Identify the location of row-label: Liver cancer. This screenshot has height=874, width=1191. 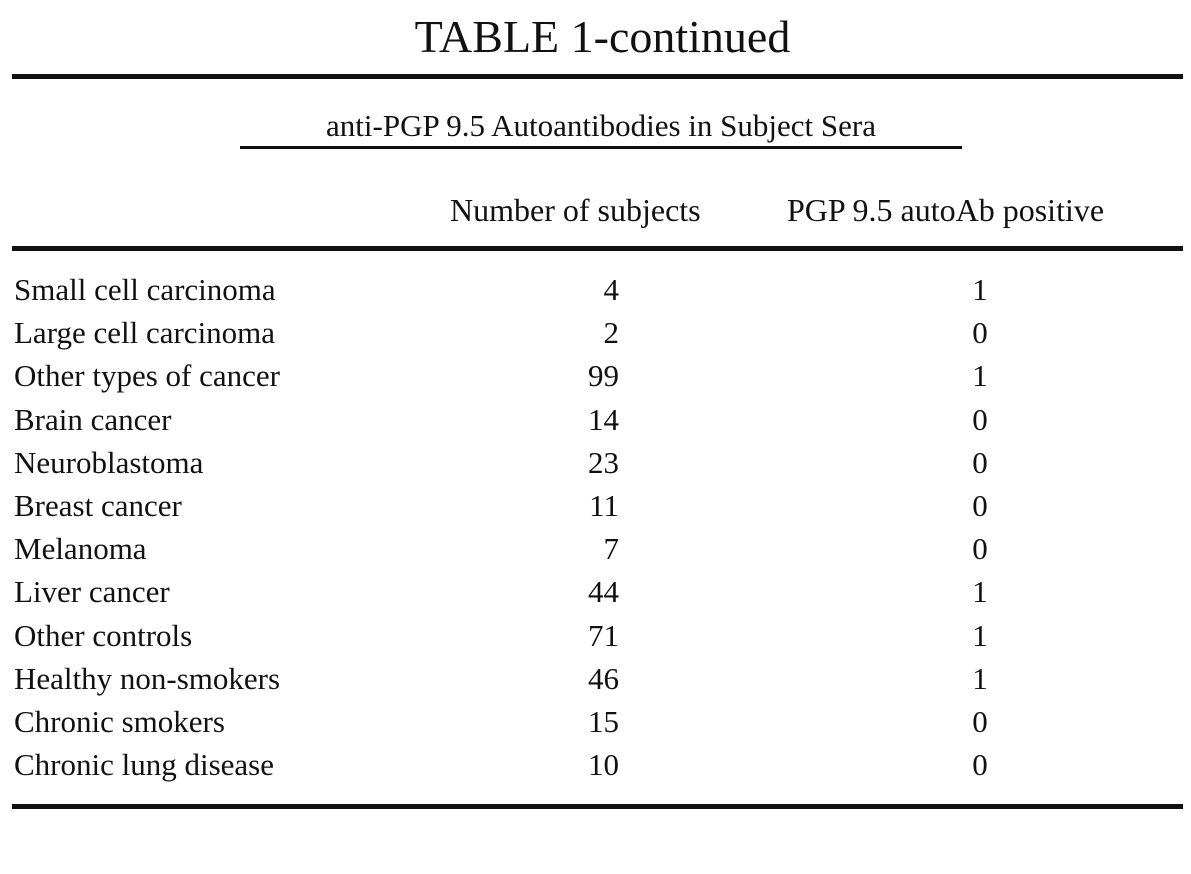
(92, 592).